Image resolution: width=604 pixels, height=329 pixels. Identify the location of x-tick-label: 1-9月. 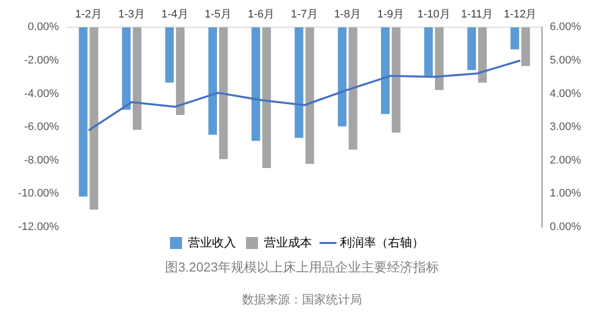
(390, 14).